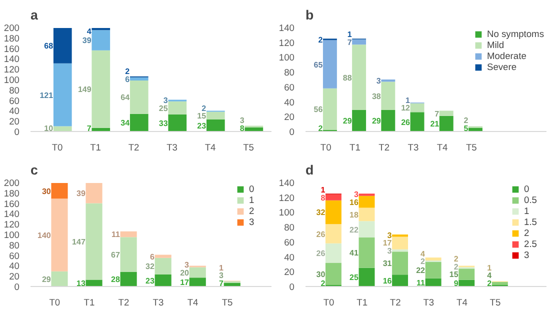  Describe the element at coordinates (387, 243) in the screenshot. I see `data-label: 17` at that location.